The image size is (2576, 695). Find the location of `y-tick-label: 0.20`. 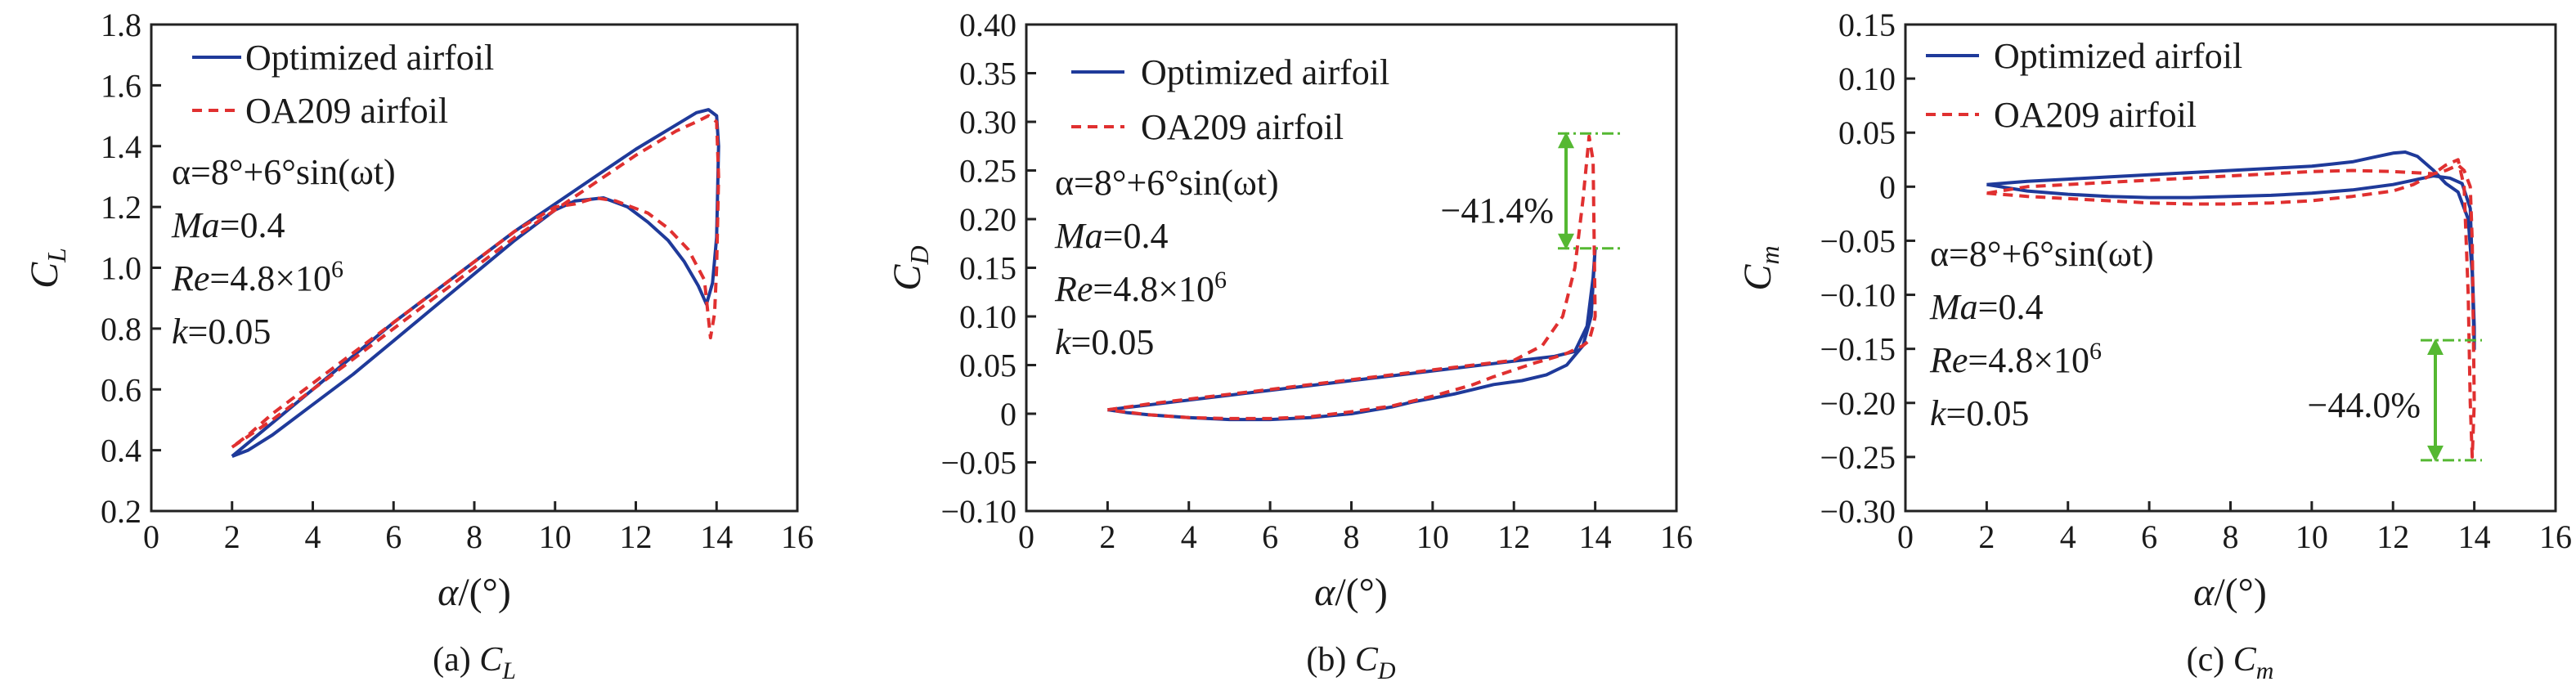

y-tick-label: 0.20 is located at coordinates (988, 219).